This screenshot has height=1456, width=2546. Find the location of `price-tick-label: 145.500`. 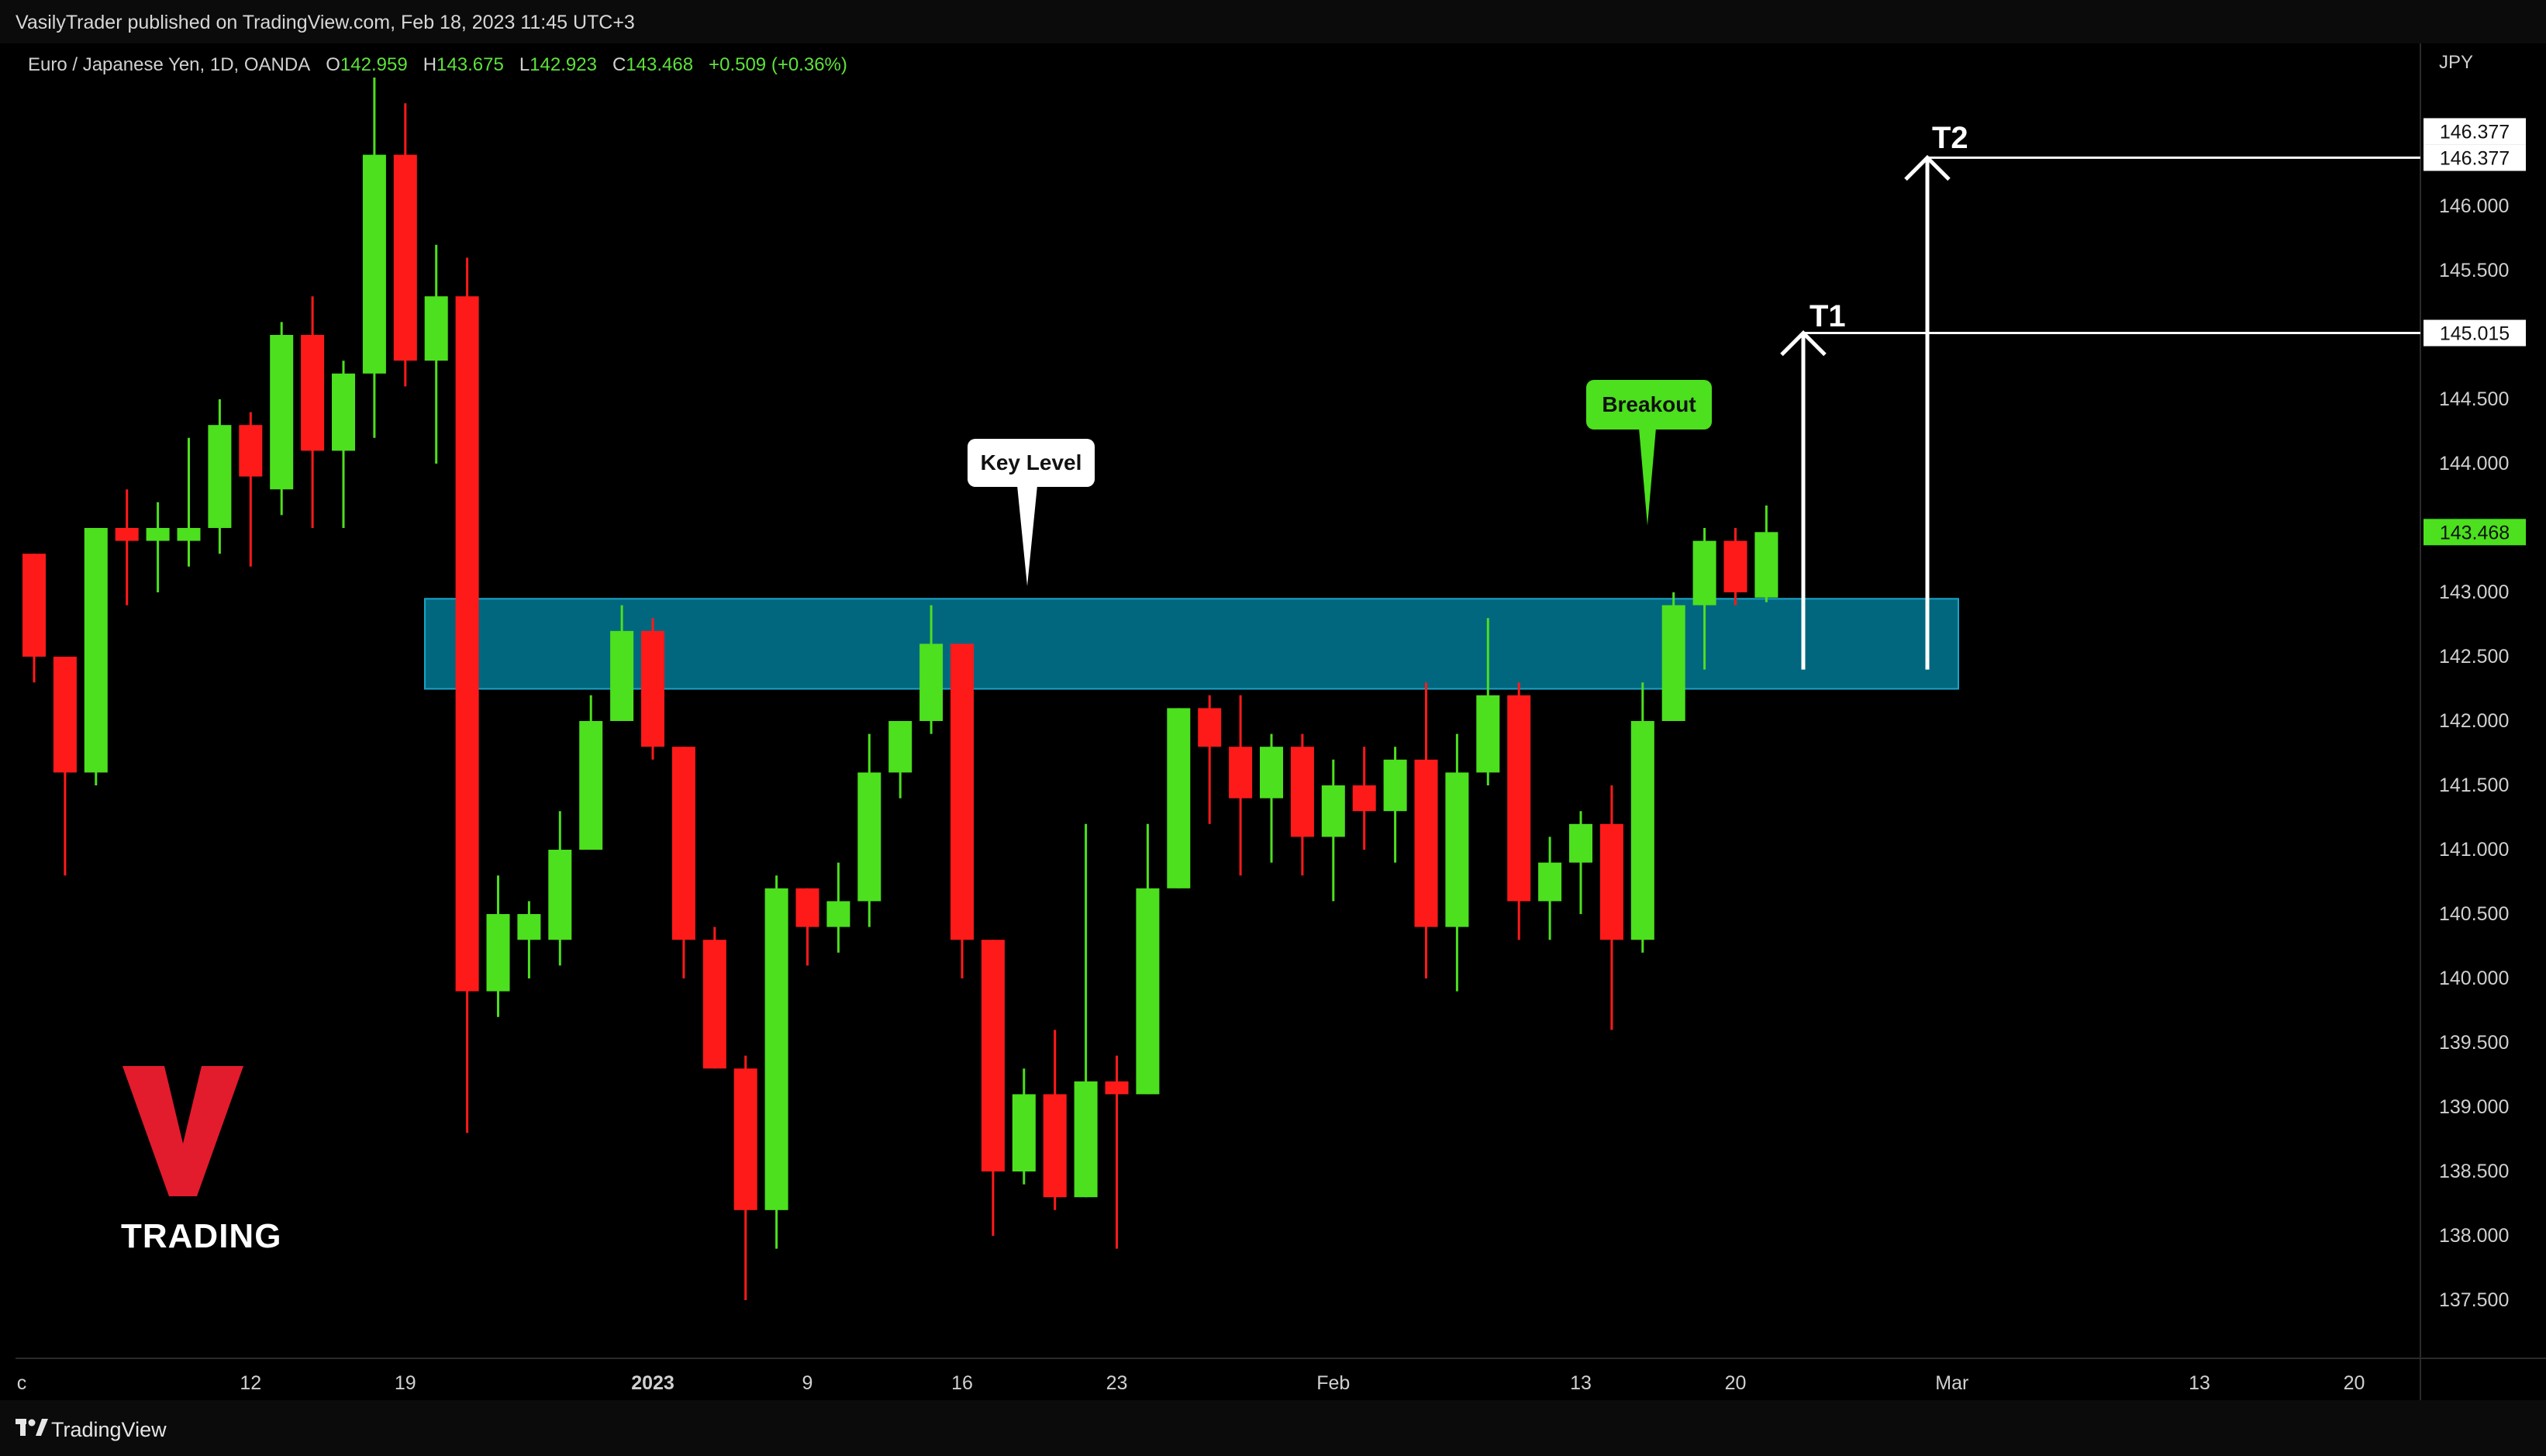

price-tick-label: 145.500 is located at coordinates (2474, 271).